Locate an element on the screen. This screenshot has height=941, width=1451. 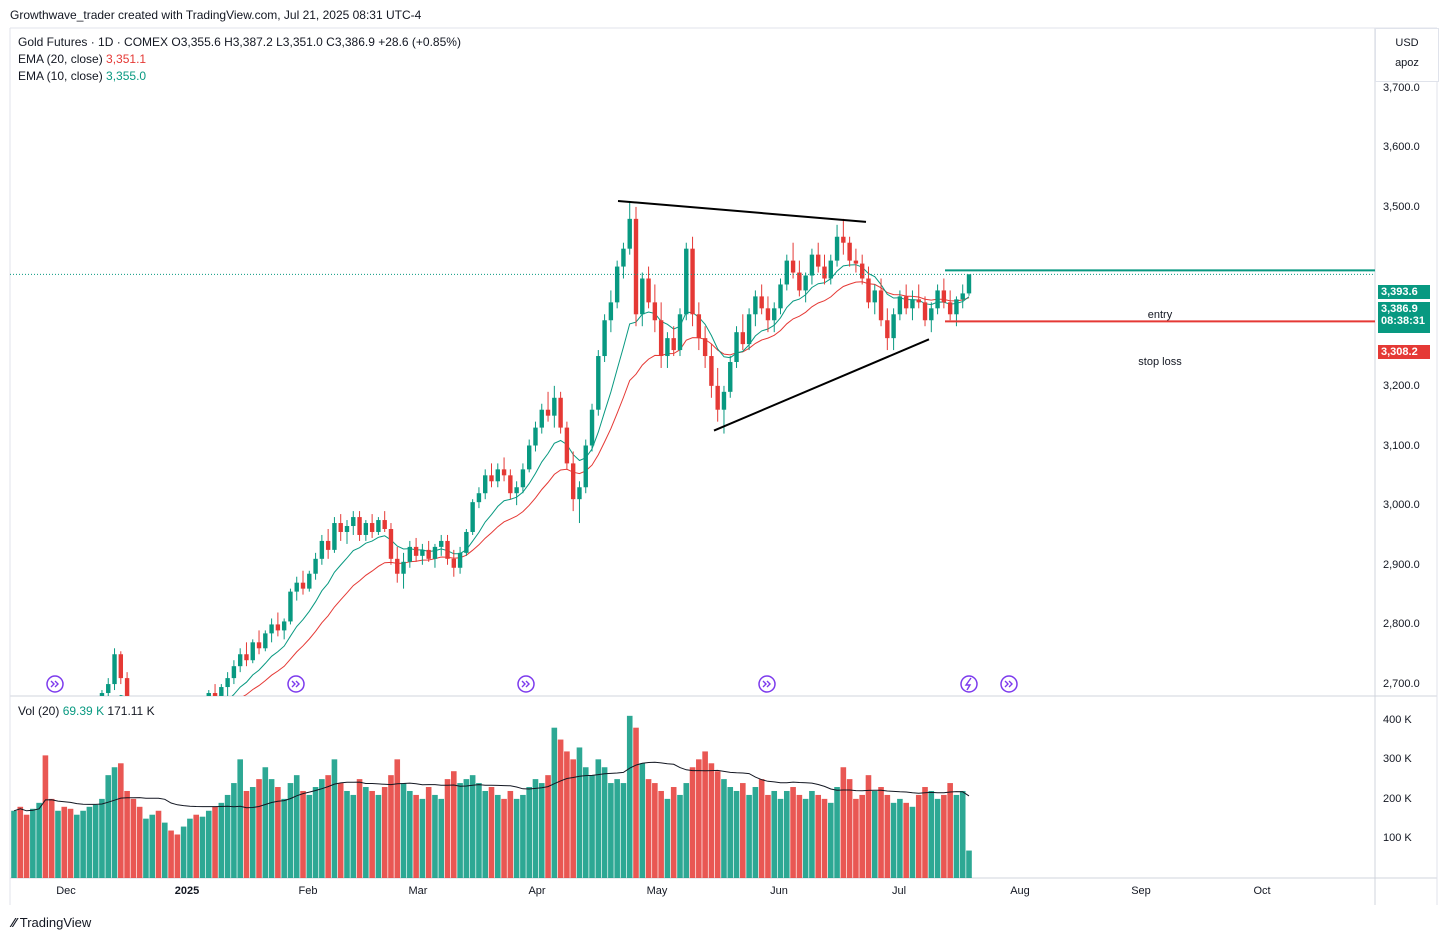
legend-ema20-row: EMA (20, close) 3,351.1 is located at coordinates (82, 59).